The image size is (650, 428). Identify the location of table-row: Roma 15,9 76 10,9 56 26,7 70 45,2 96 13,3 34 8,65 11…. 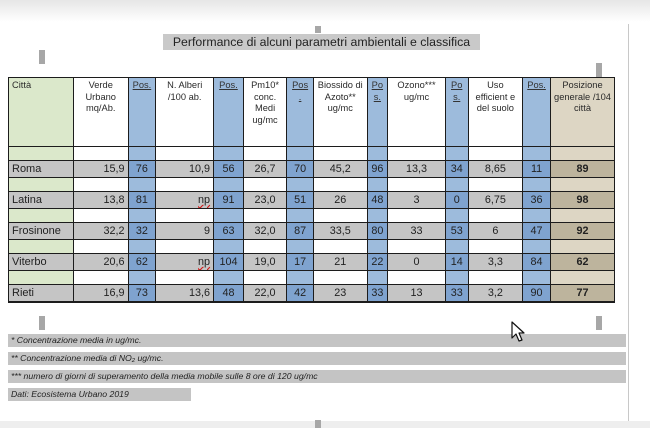
(312, 169).